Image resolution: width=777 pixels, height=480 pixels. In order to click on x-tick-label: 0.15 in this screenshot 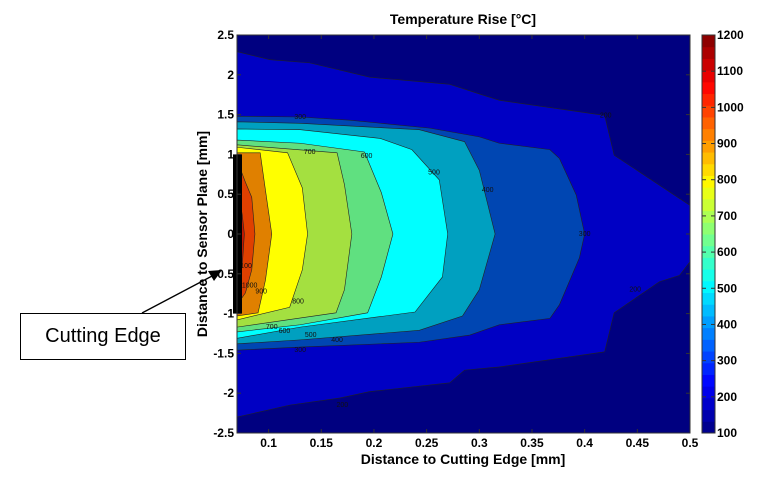, I will do `click(322, 443)`.